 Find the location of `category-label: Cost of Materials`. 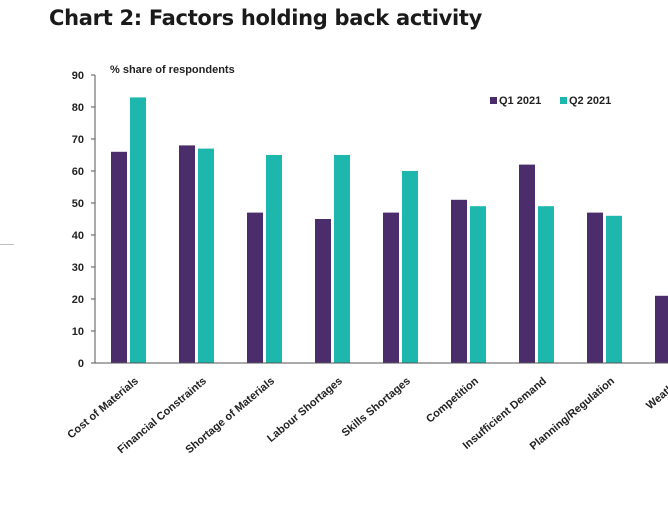

category-label: Cost of Materials is located at coordinates (103, 408).